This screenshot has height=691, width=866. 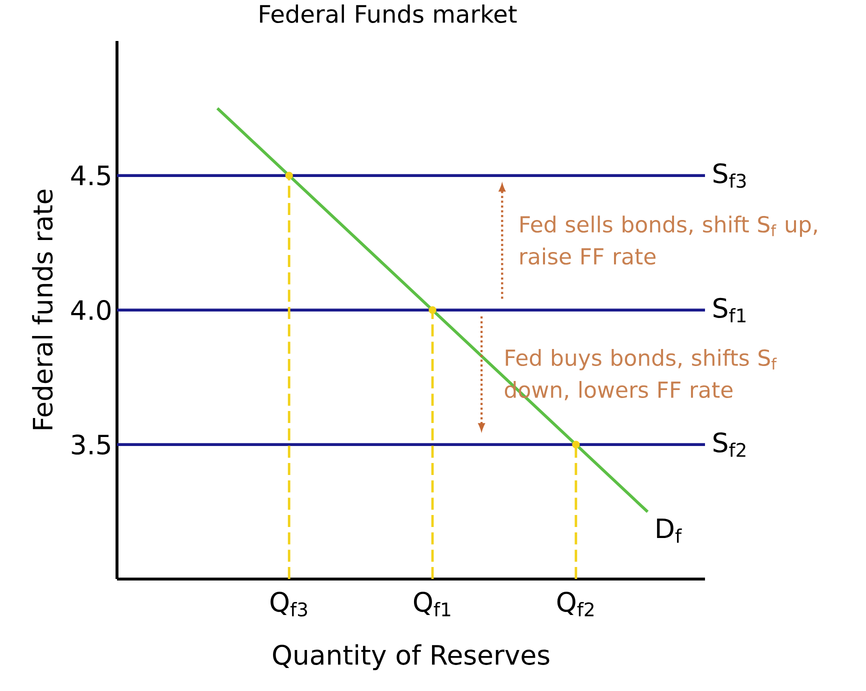 What do you see at coordinates (669, 530) in the screenshot?
I see `series-label: D$_{f}$` at bounding box center [669, 530].